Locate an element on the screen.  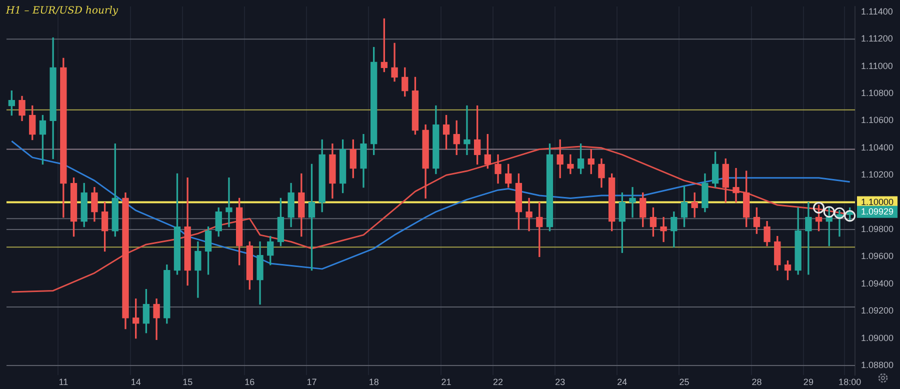
y-tick-label: 1.09000 is located at coordinates (877, 337).